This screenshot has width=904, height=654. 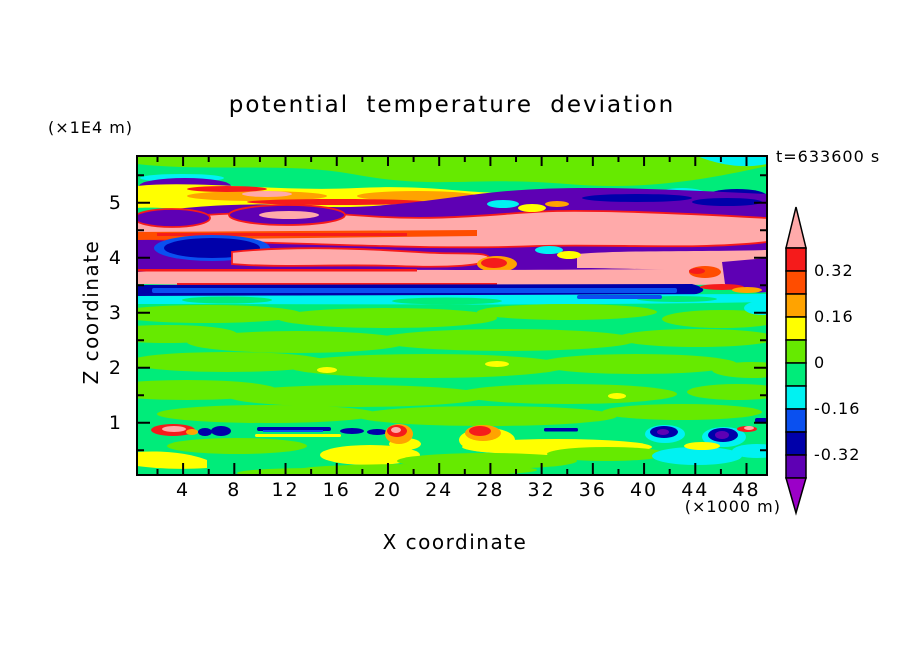 What do you see at coordinates (116, 258) in the screenshot?
I see `z-tick-label: 4` at bounding box center [116, 258].